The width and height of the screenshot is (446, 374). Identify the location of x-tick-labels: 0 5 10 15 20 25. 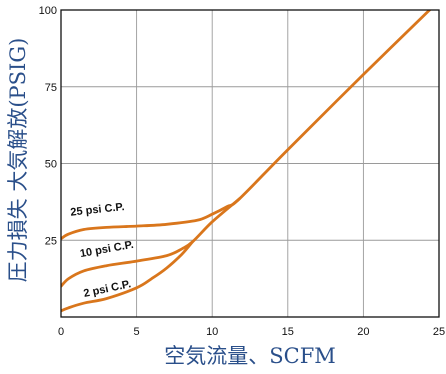
(251, 332).